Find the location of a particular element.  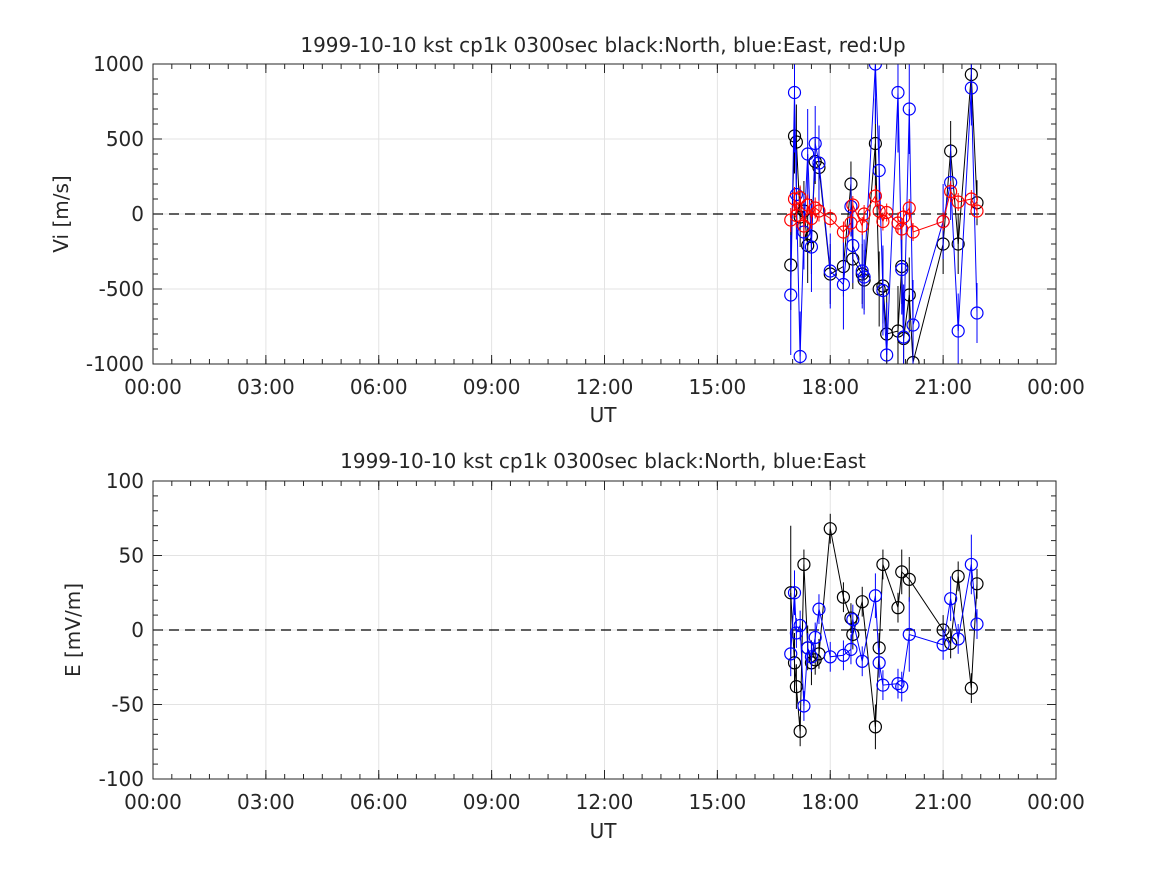

efield-y-tick-label: -50 is located at coordinates (127, 705).